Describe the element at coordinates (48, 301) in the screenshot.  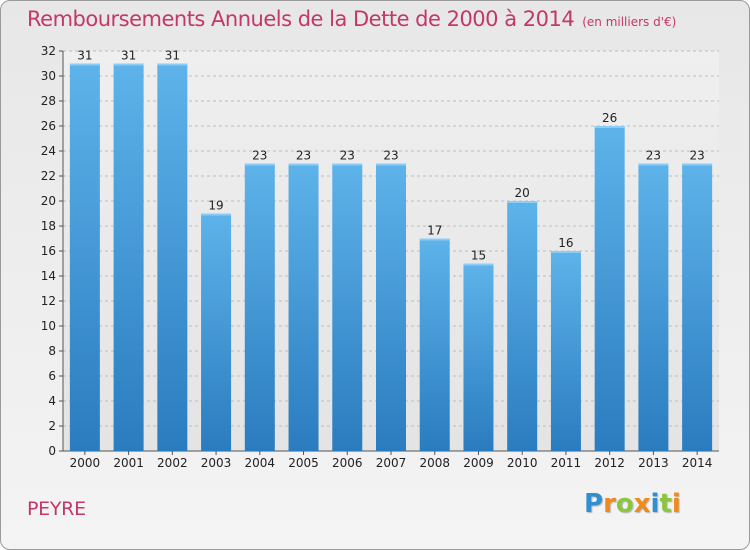
I see `y-tick-label: 12` at that location.